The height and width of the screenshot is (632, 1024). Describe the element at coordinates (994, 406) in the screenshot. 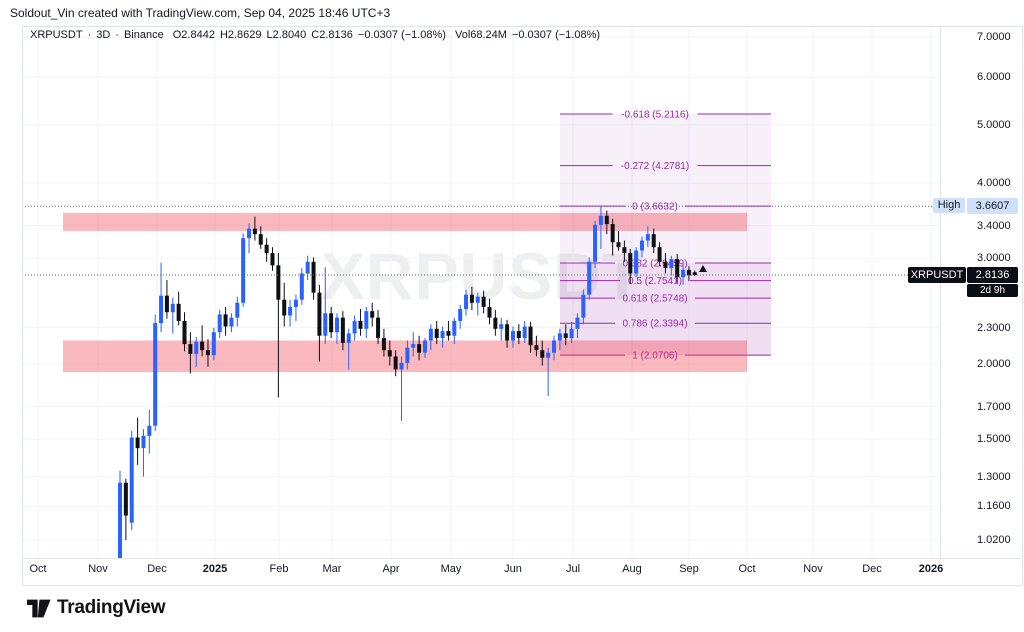

I see `price-tick-label: 1.7000` at that location.